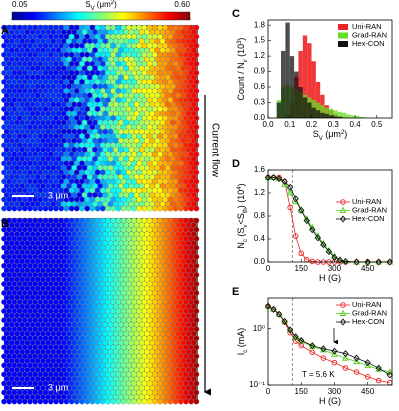 The image size is (399, 411). Describe the element at coordinates (290, 124) in the screenshot. I see `x-tick-label: 0.1` at that location.